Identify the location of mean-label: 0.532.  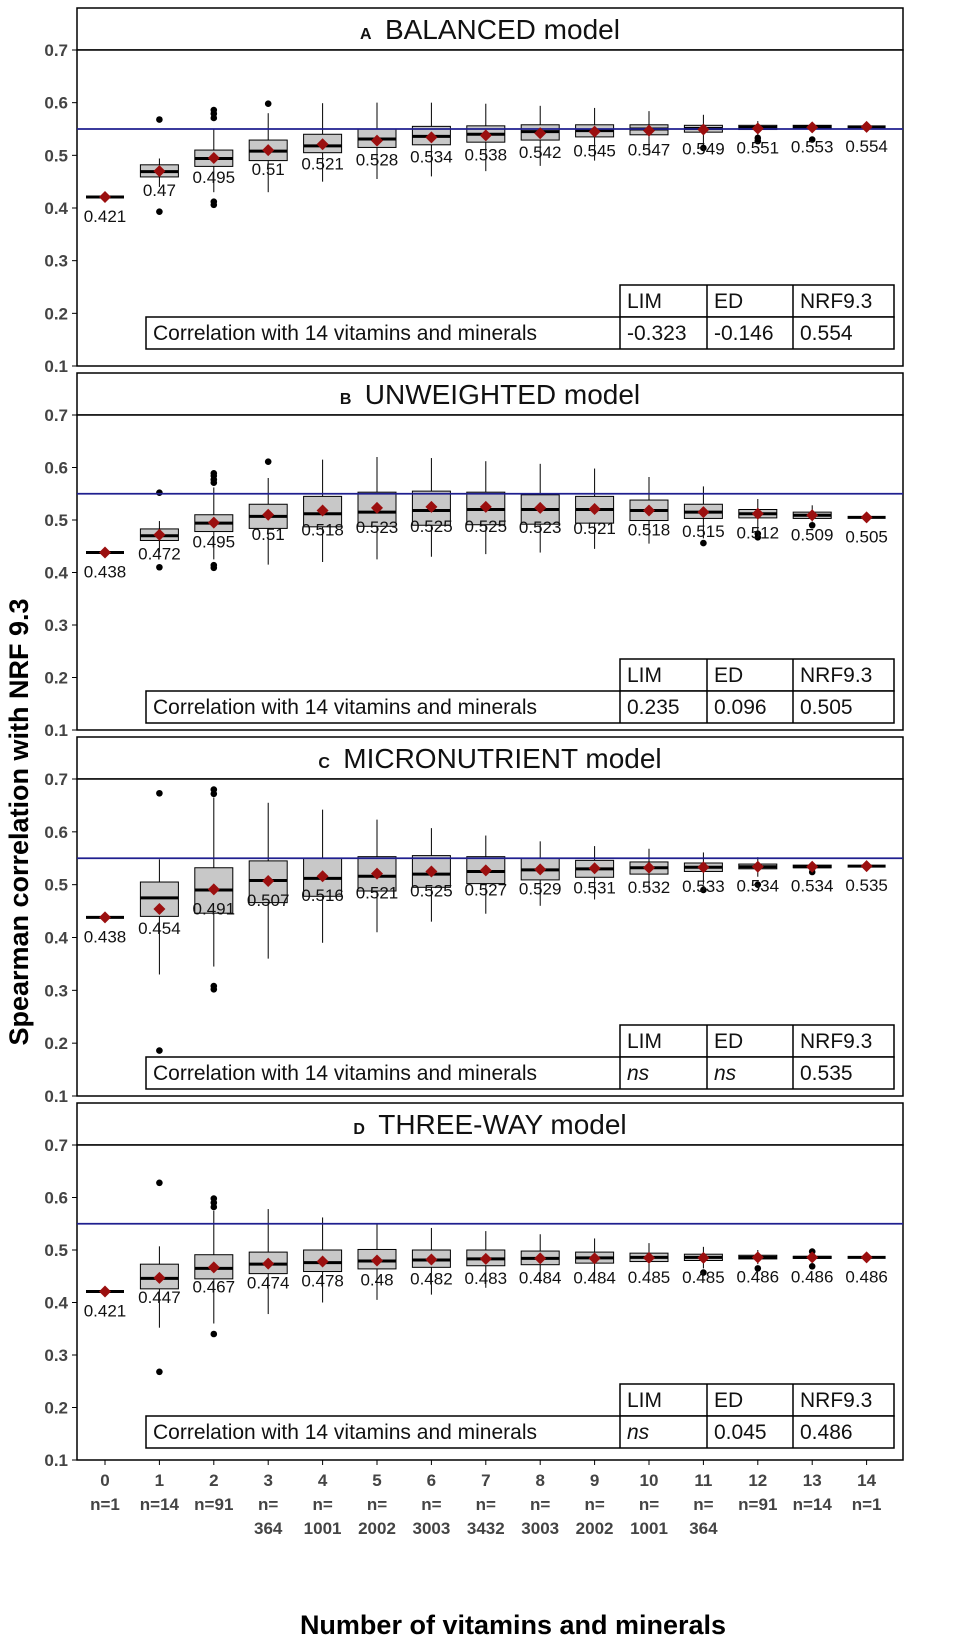
(649, 887).